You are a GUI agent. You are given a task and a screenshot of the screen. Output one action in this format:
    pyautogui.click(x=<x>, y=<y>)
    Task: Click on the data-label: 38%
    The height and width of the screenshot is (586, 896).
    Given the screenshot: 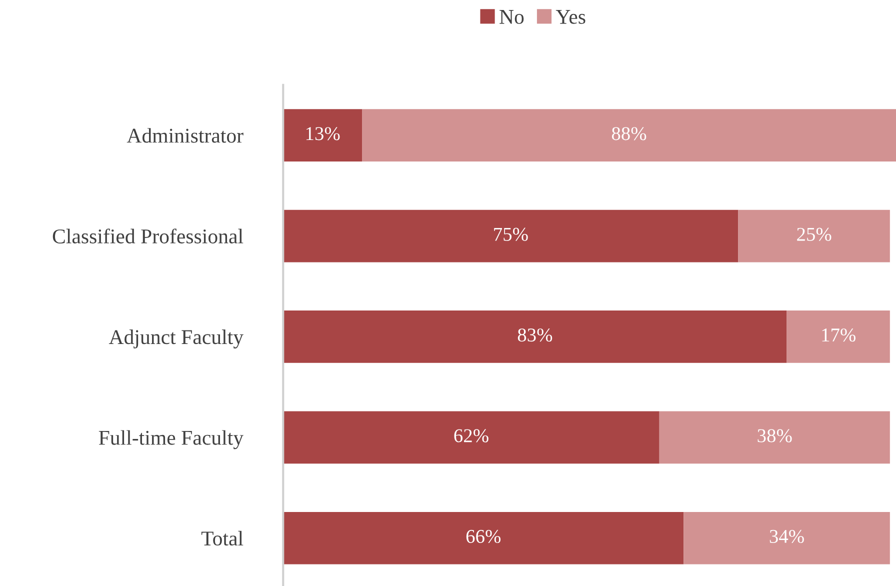 What is the action you would take?
    pyautogui.click(x=775, y=435)
    